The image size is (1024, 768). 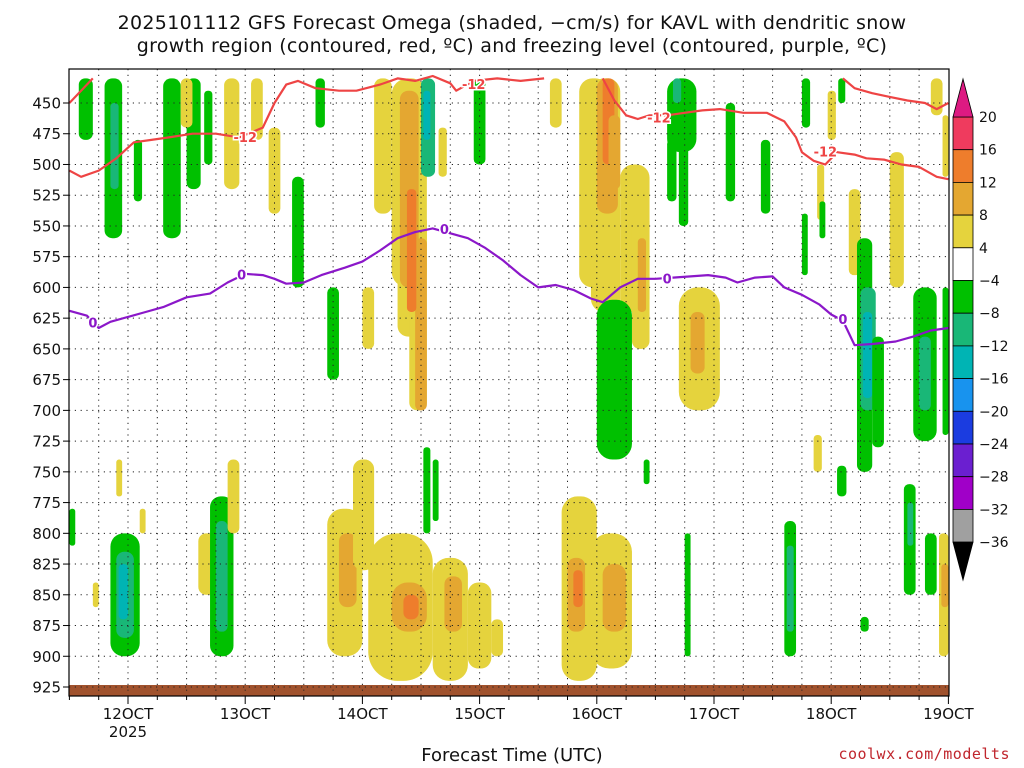 What do you see at coordinates (46, 226) in the screenshot?
I see `y-tick-label: 550` at bounding box center [46, 226].